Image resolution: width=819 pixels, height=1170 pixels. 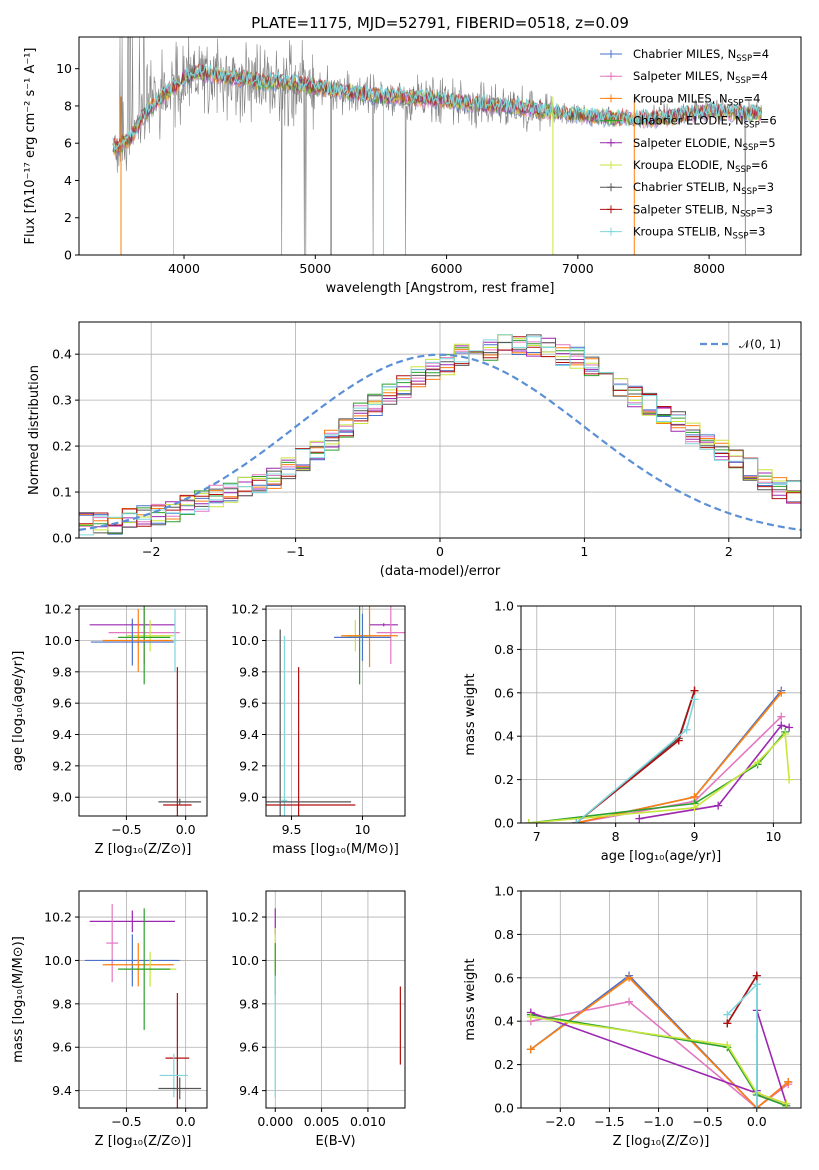 I want to click on y-tick-label: 9.0, so click(x=249, y=797).